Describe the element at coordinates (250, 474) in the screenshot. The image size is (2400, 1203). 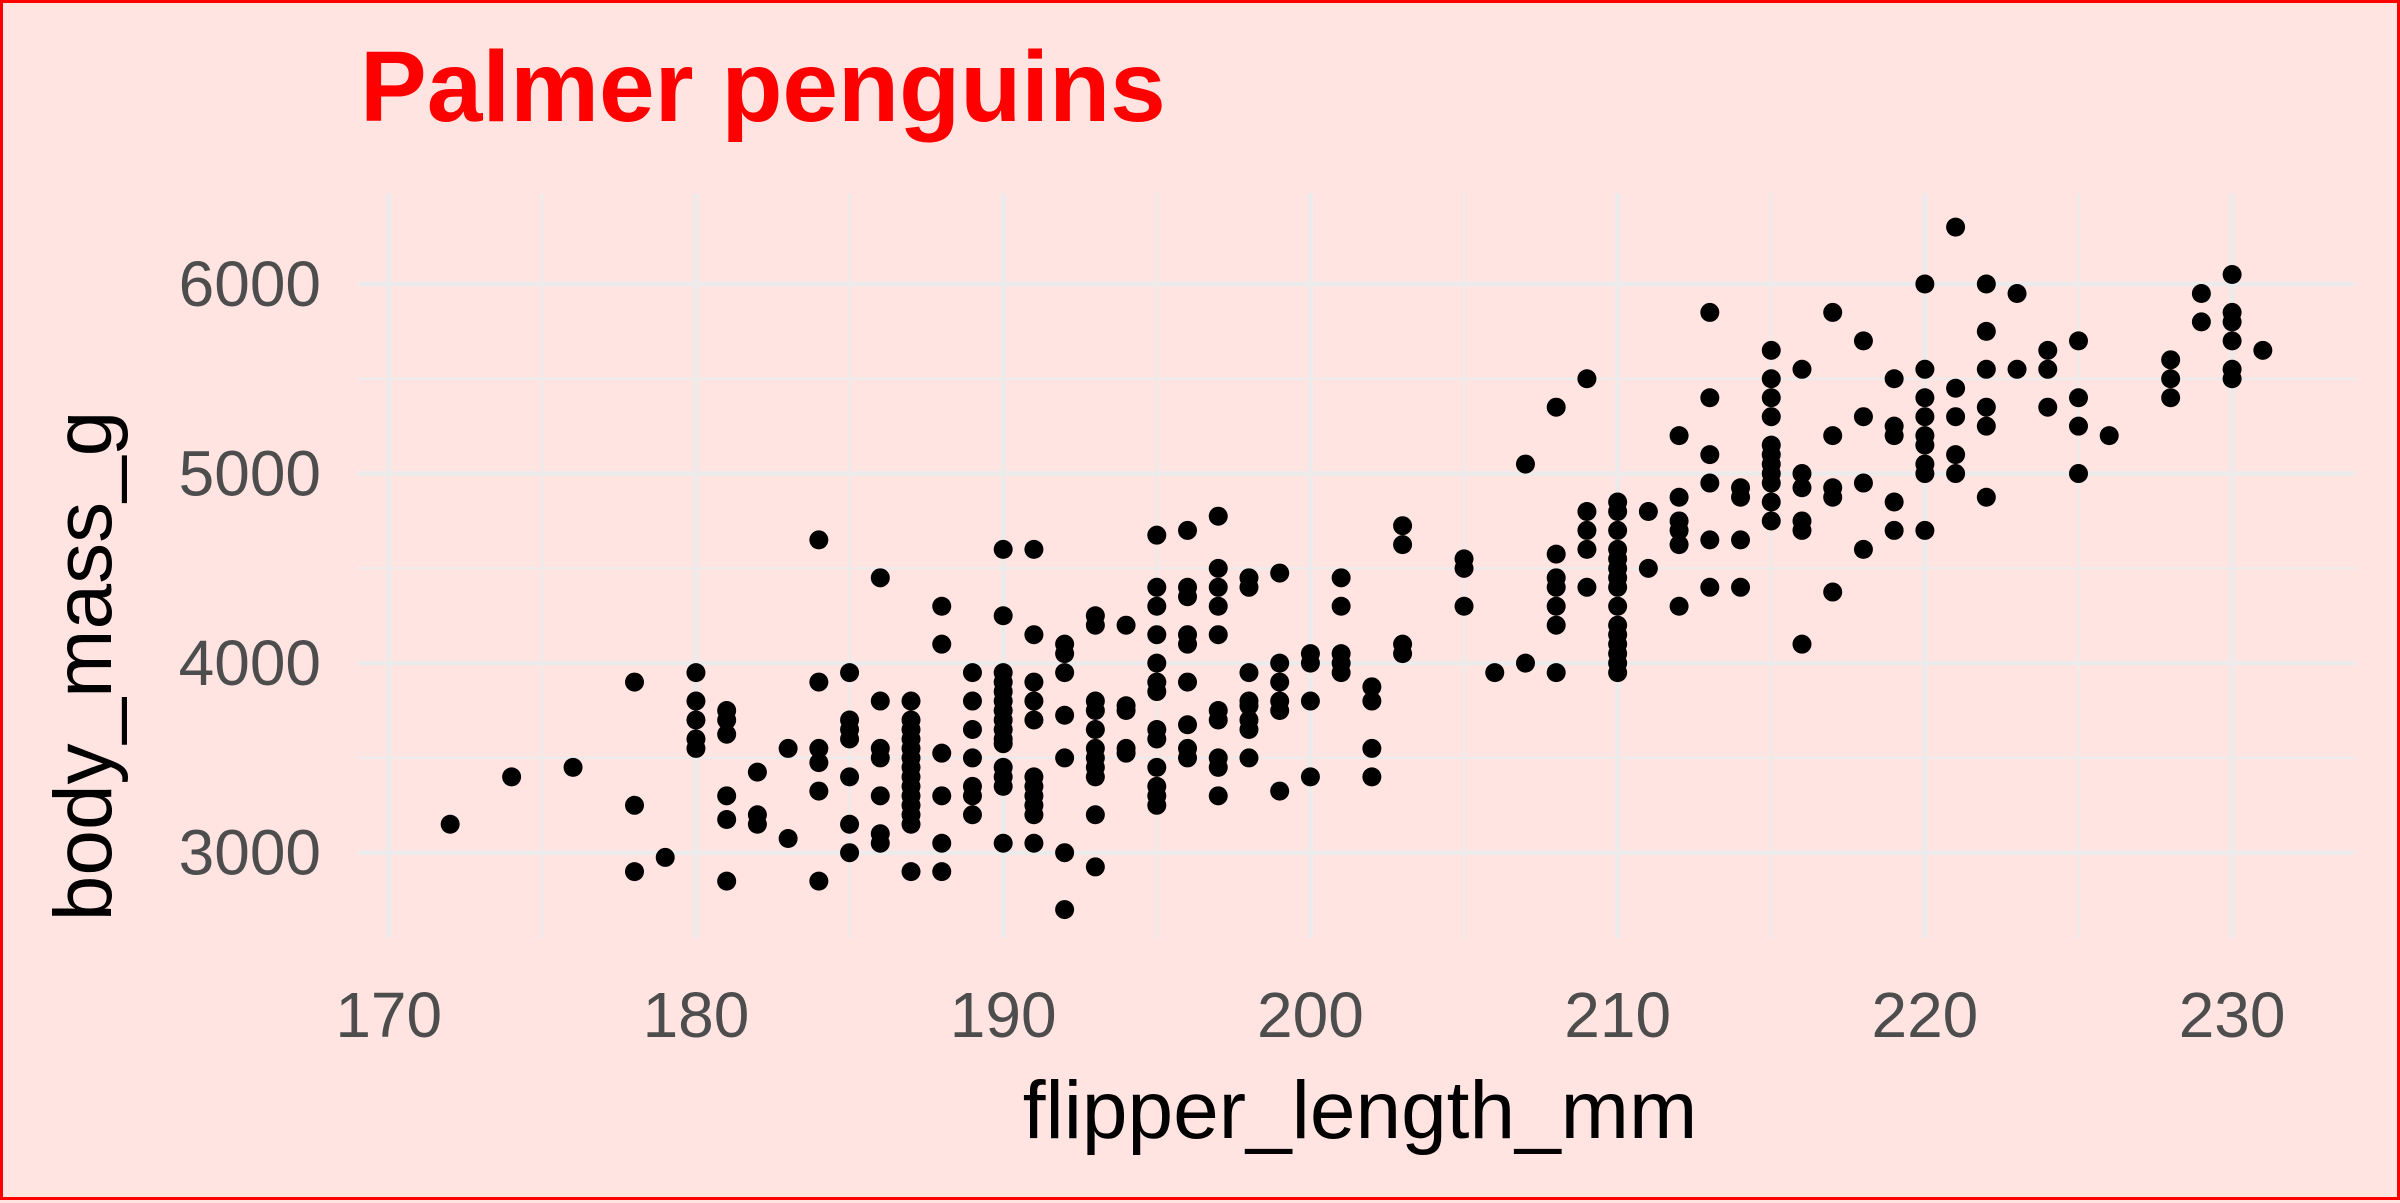
I see `y-tick-label: 5000` at that location.